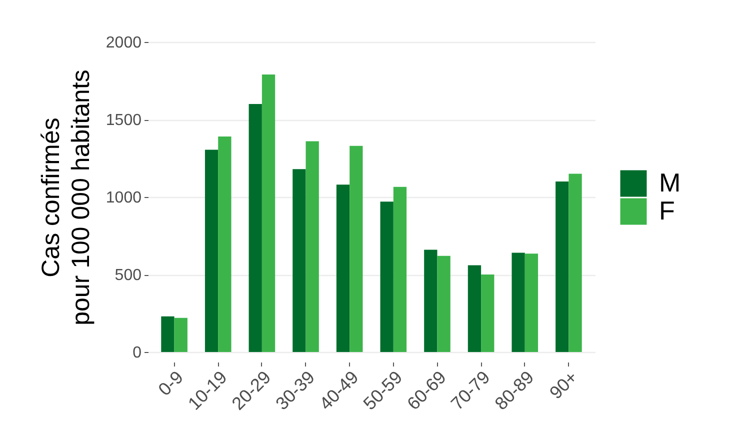 The image size is (749, 421). Describe the element at coordinates (667, 211) in the screenshot. I see `legend-label: F` at that location.